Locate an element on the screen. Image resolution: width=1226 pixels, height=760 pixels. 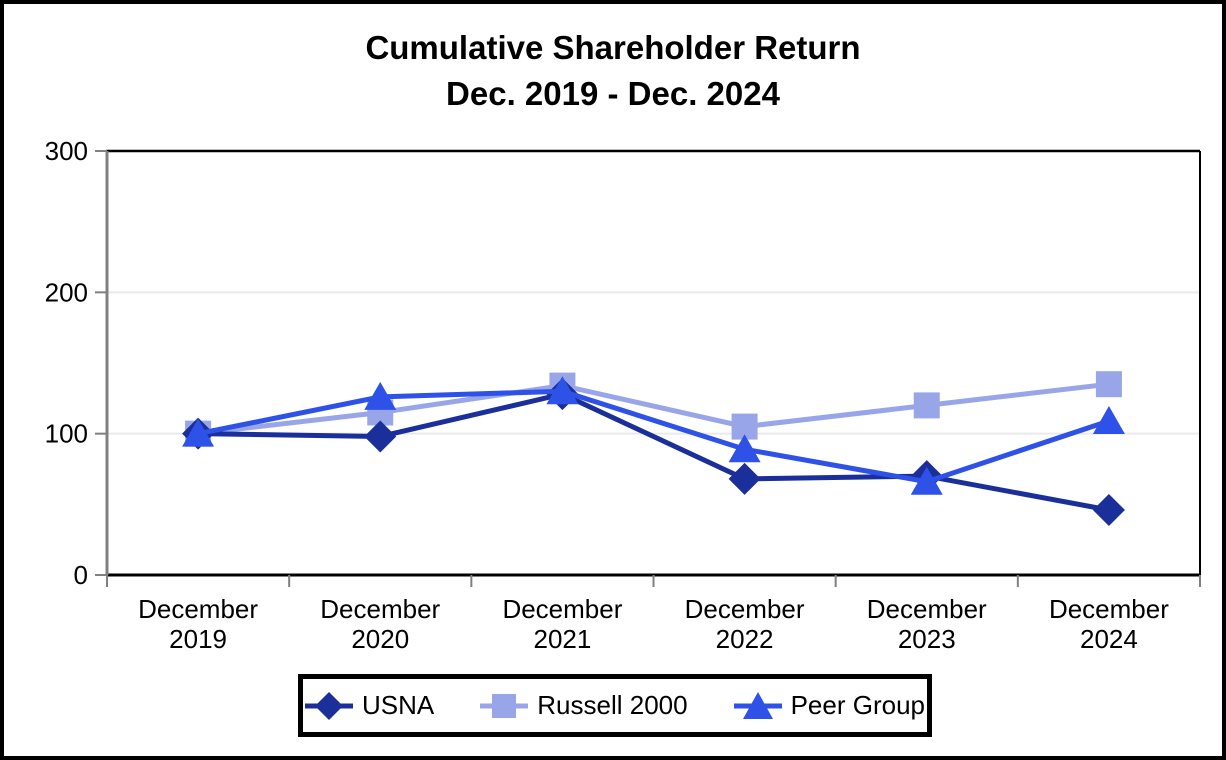
svg-text: 200 is located at coordinates (66, 292).